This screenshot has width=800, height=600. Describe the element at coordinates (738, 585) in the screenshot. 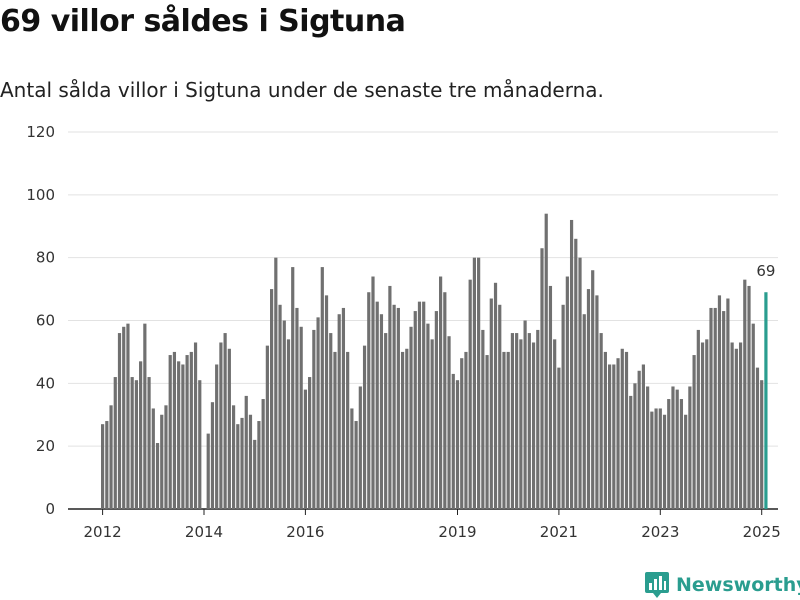

I see `brand-name: Newsworthy` at that location.